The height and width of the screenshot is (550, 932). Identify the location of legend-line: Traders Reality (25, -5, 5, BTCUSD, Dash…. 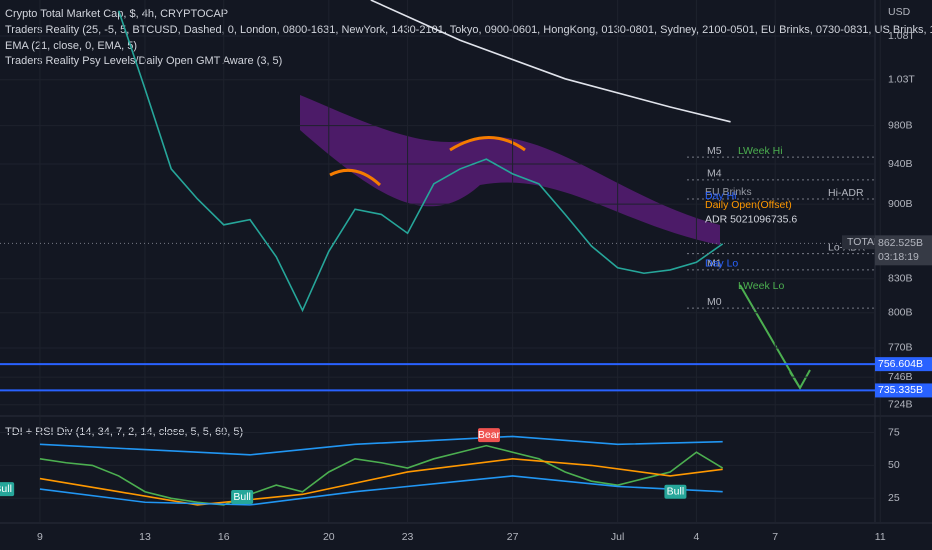
(468, 30).